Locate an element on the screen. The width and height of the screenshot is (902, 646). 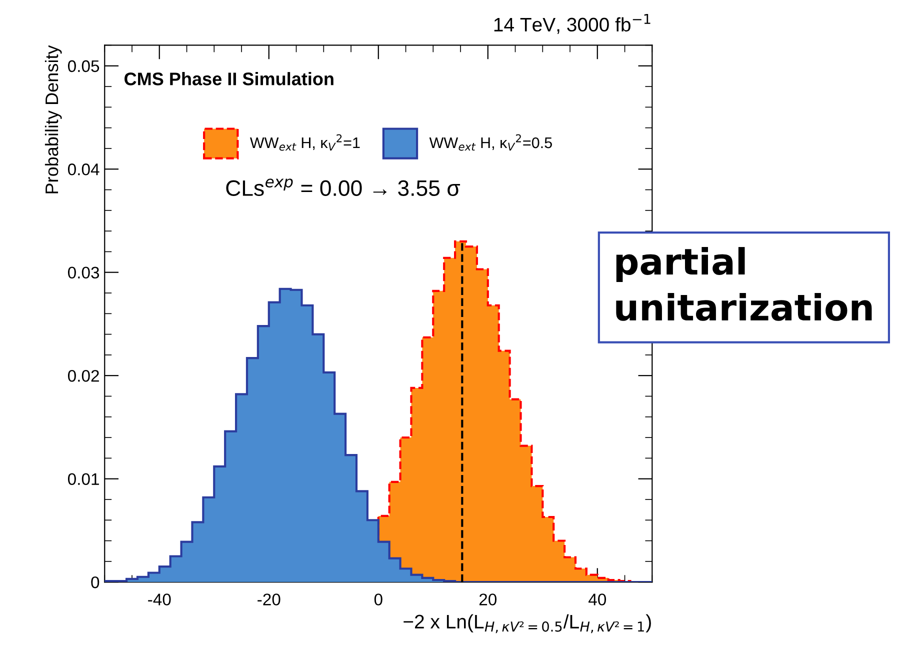
y-tick-label: 0.05 is located at coordinates (84, 66).